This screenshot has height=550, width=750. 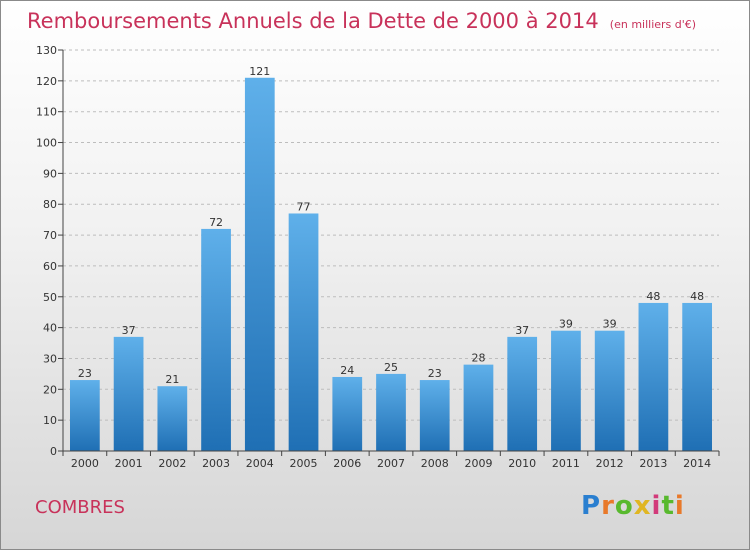 I want to click on y-tick-label: 100, so click(x=46, y=143).